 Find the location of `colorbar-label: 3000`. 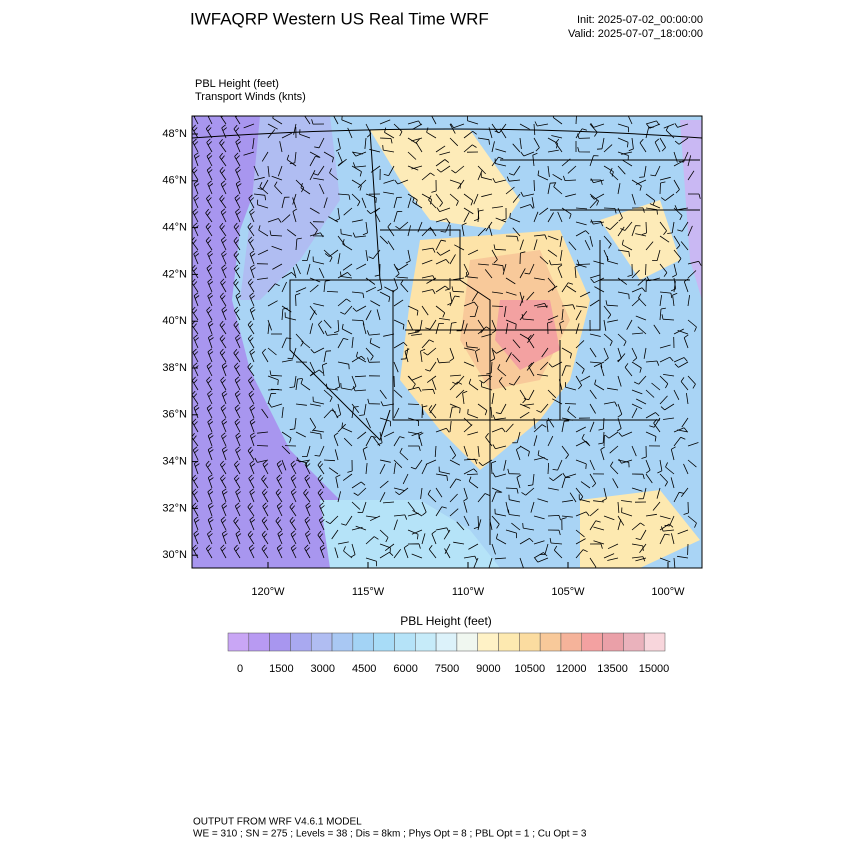

colorbar-label: 3000 is located at coordinates (323, 669).